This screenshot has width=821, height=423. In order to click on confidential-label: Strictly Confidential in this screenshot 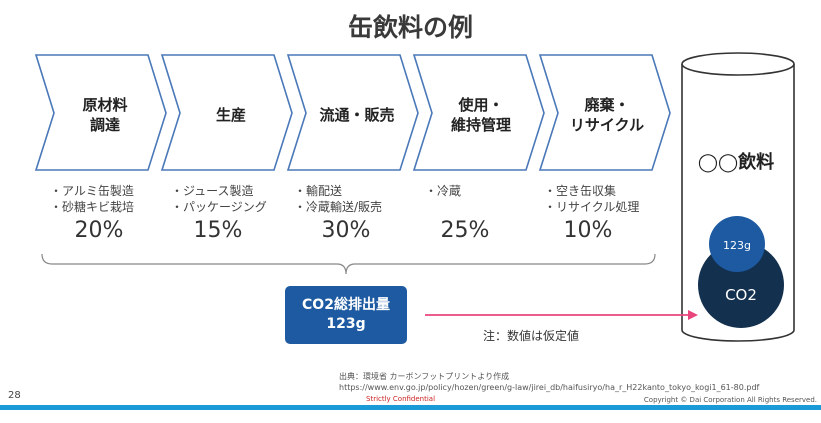, I will do `click(401, 399)`.